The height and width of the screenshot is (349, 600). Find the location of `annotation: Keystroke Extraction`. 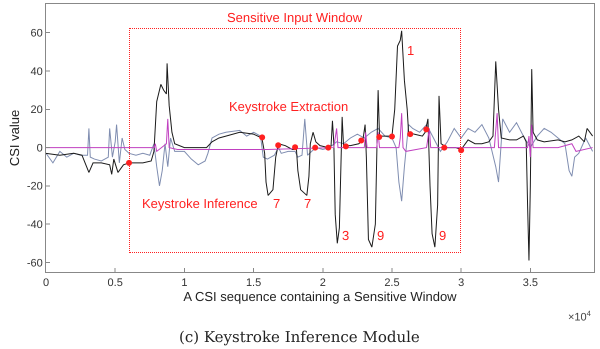

annotation: Keystroke Extraction is located at coordinates (288, 106).